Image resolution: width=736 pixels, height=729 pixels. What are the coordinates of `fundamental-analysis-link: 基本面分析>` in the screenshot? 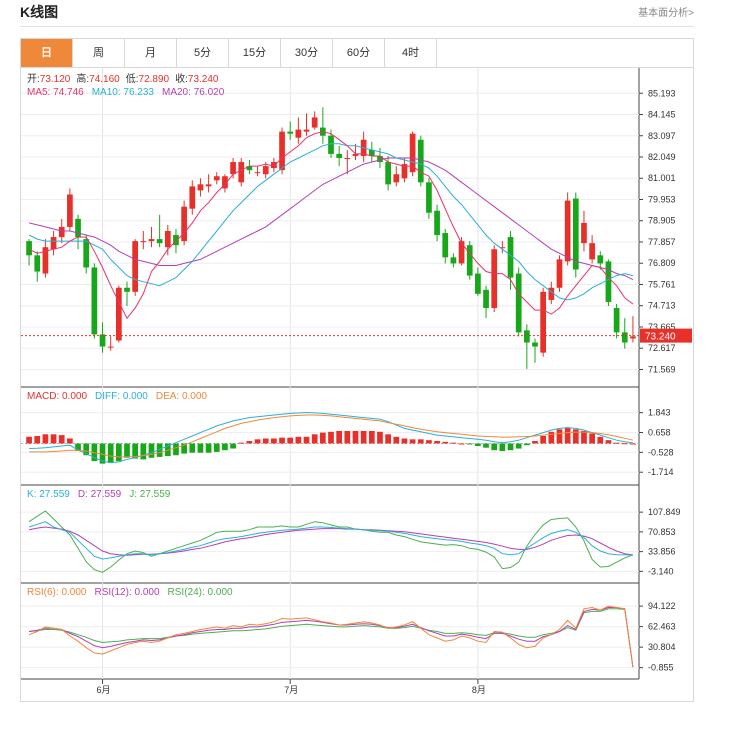 It's located at (666, 13).